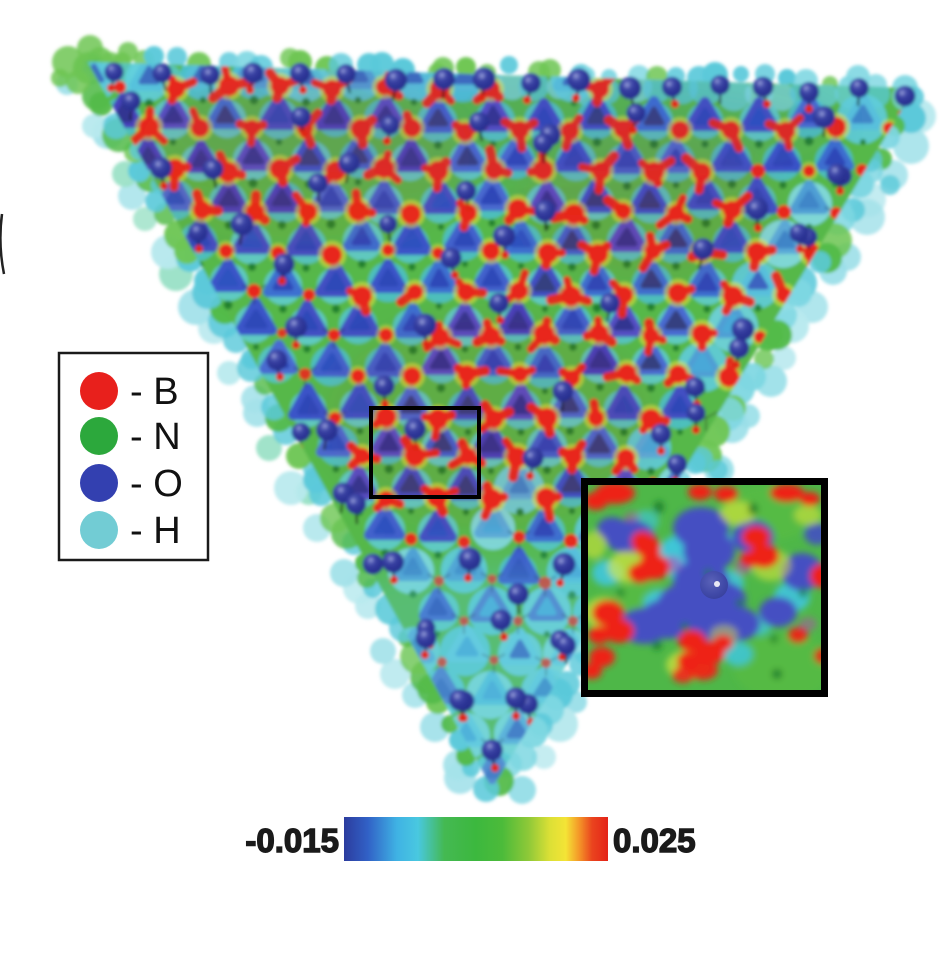  What do you see at coordinates (654, 840) in the screenshot?
I see `svg-text: 0.025` at bounding box center [654, 840].